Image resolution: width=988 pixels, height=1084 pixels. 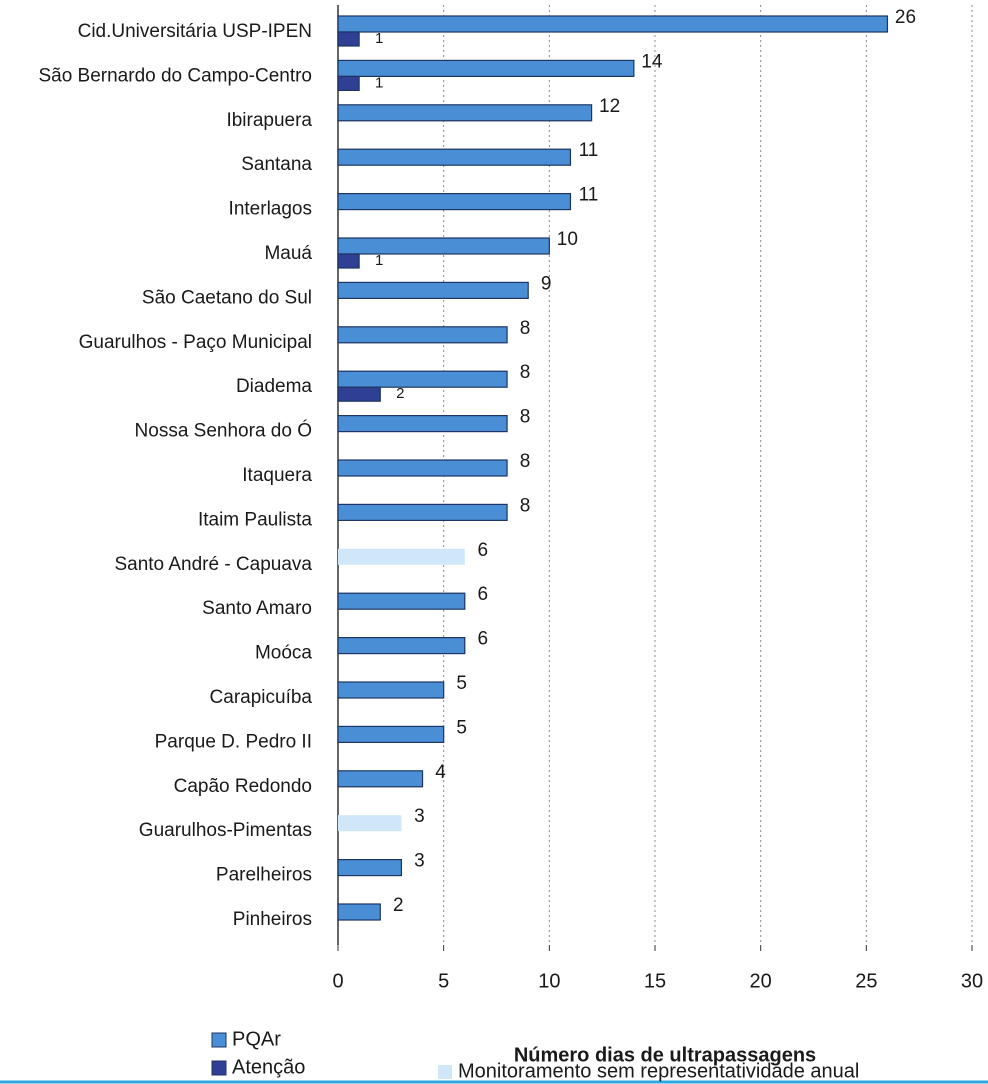 I want to click on y-tick-label: Santana, so click(x=276, y=164).